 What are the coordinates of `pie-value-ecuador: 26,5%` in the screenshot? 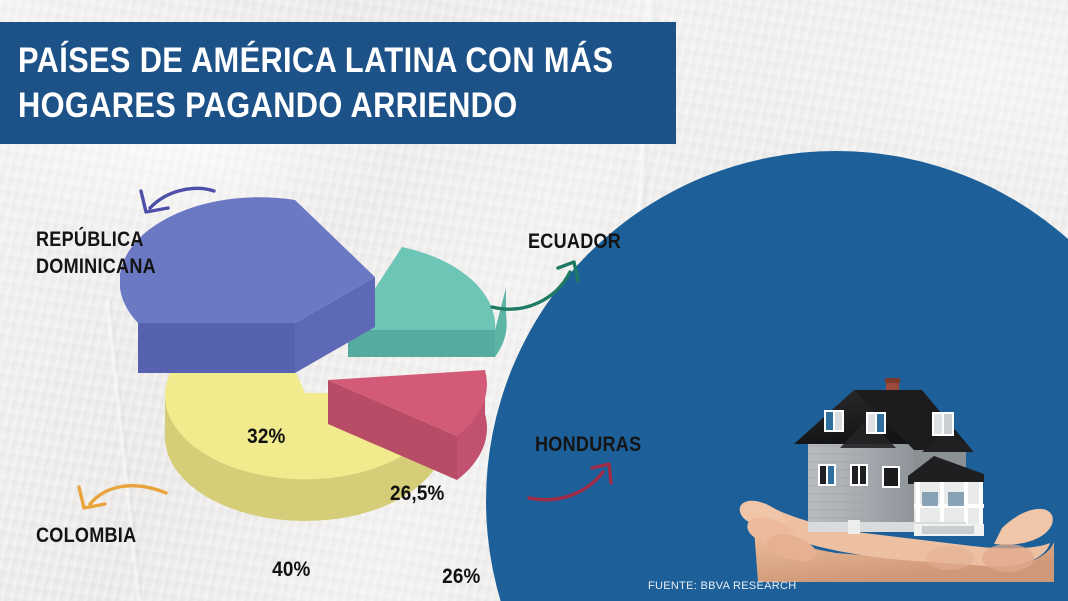 It's located at (417, 493).